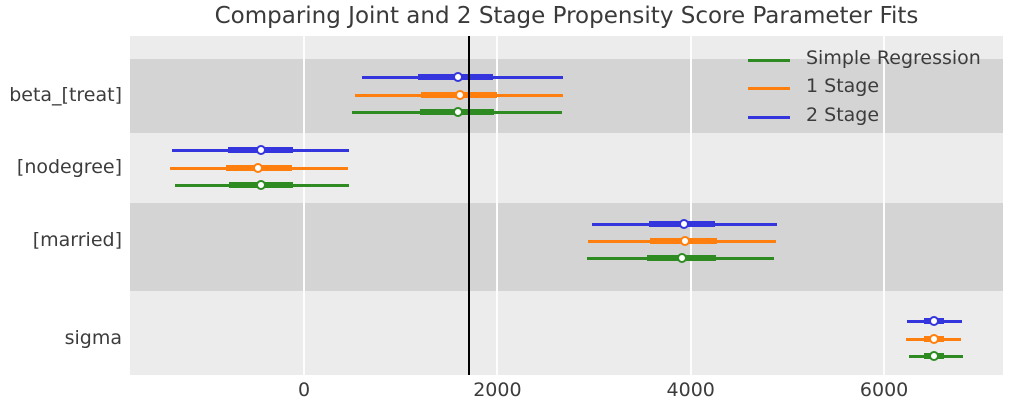 The width and height of the screenshot is (1011, 411). I want to click on x-tick-label: 0, so click(304, 390).